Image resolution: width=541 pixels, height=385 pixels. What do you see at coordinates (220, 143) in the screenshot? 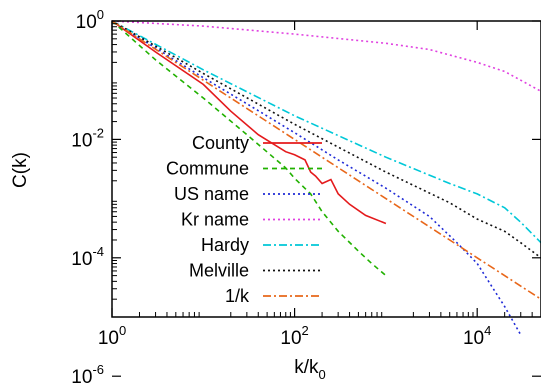
I see `legend-label-0: County` at bounding box center [220, 143].